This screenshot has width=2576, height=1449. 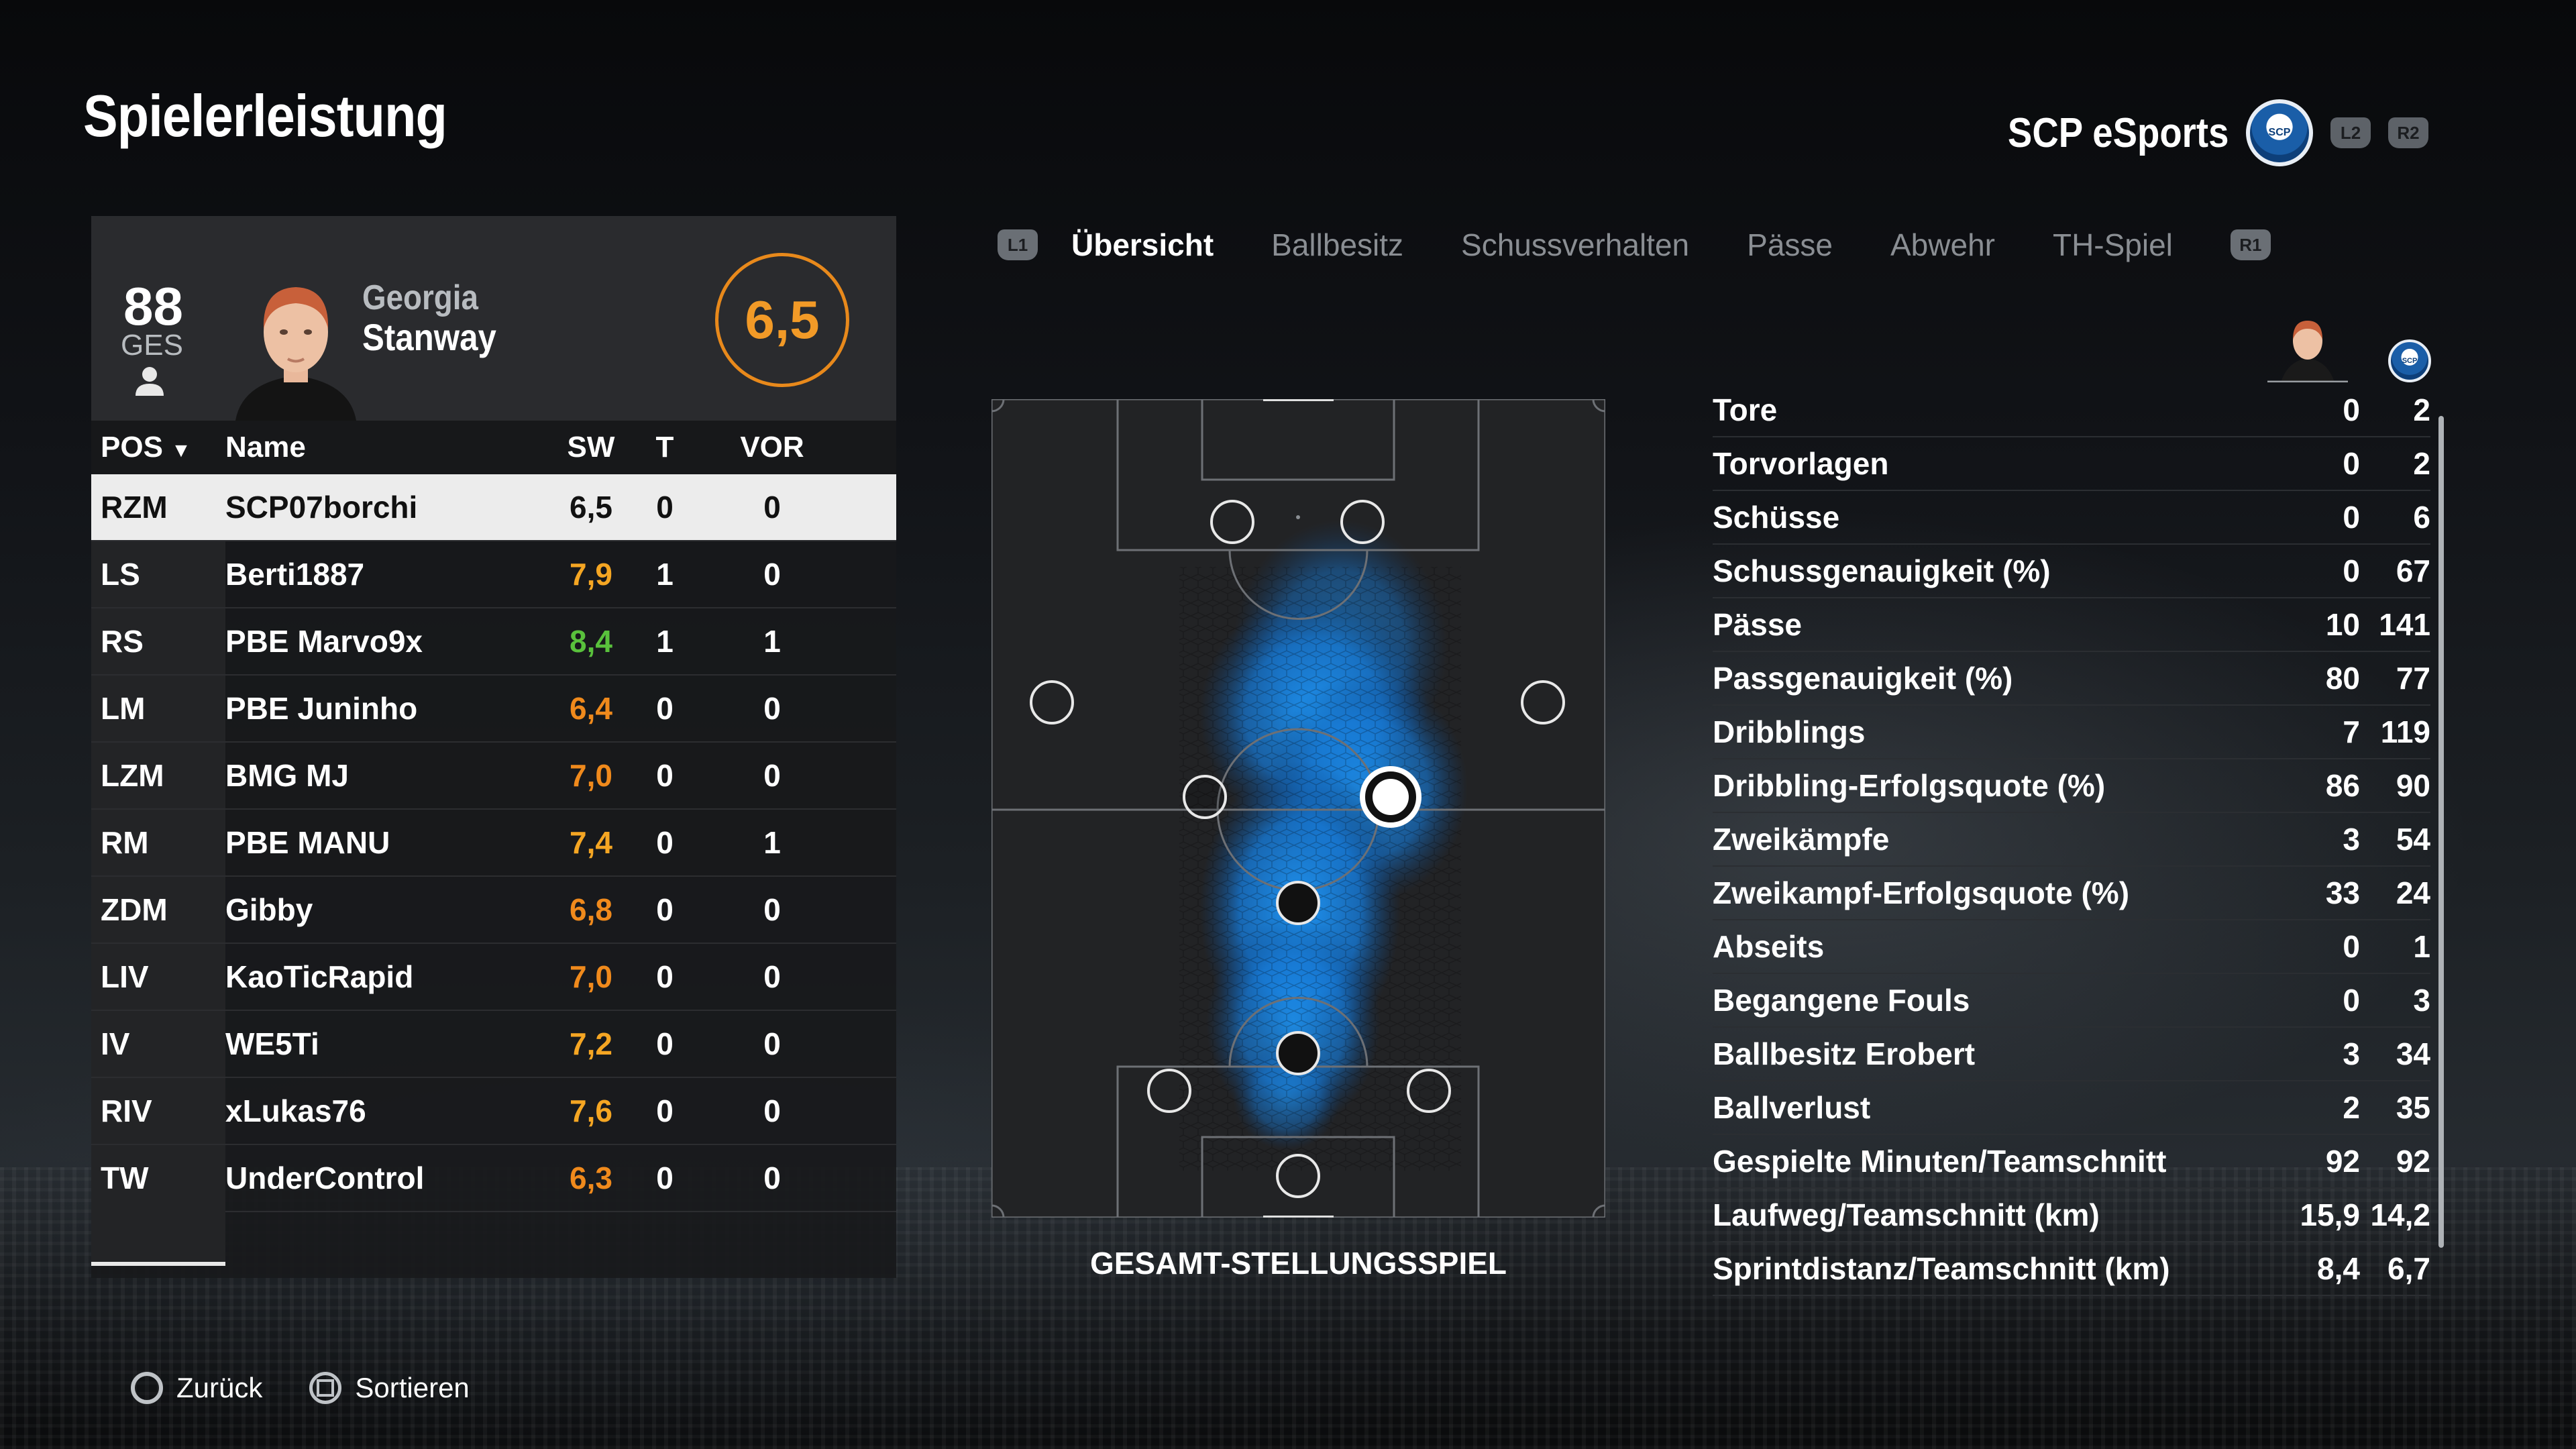 What do you see at coordinates (493, 843) in the screenshot?
I see `table-row: RM PBE MANU 7,4 0 1` at bounding box center [493, 843].